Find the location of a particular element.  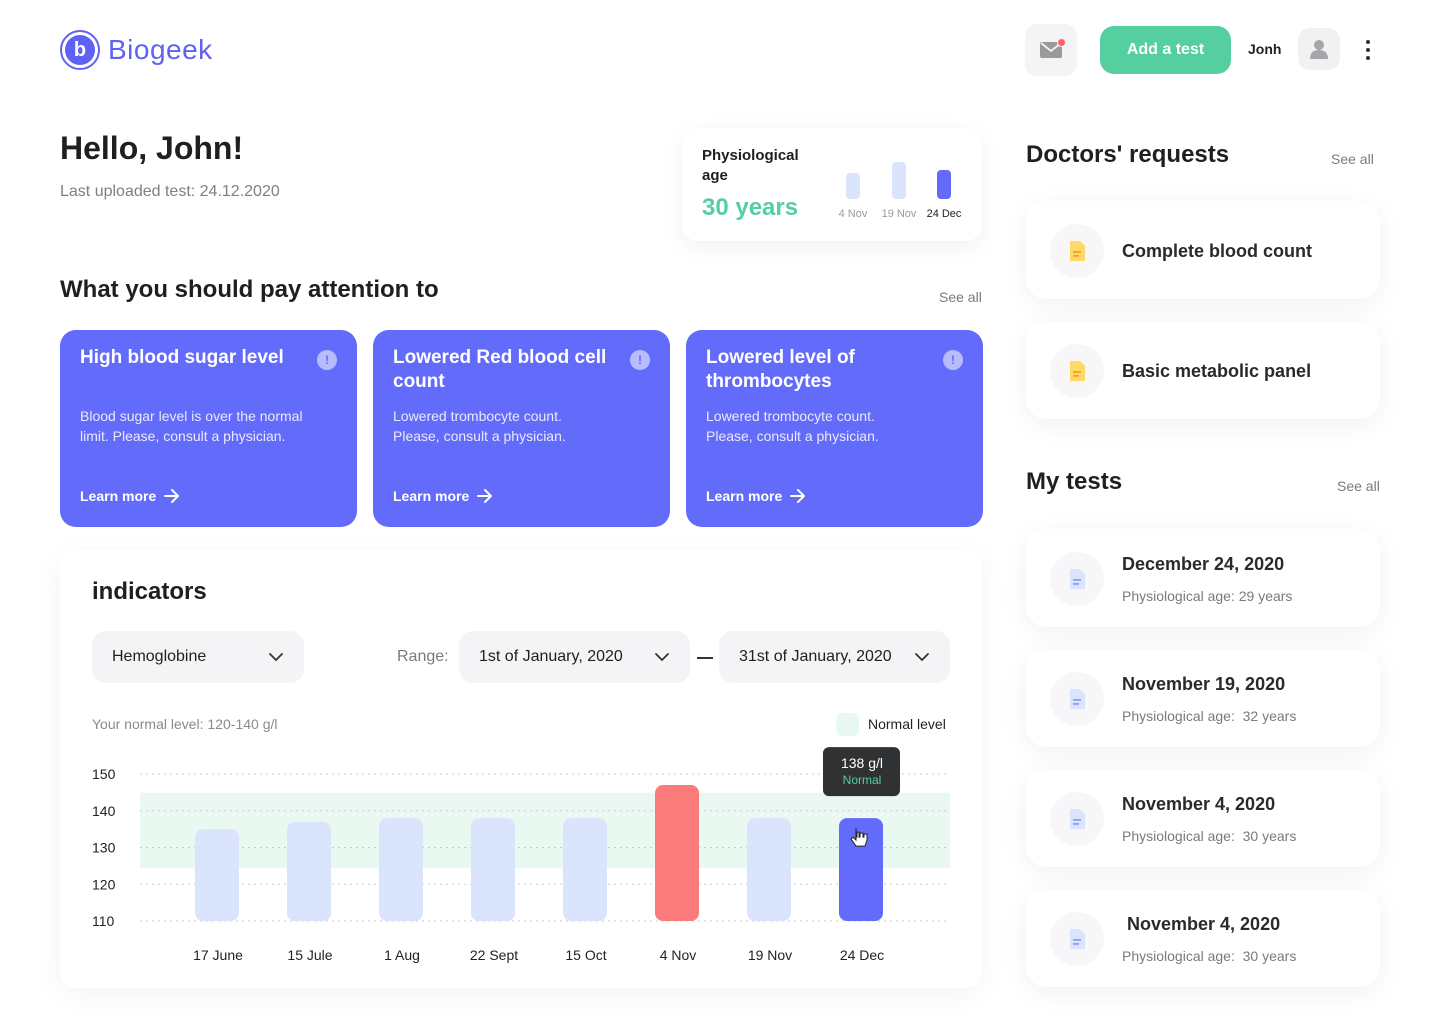

request-name: Basic metabolic panel is located at coordinates (1217, 371).